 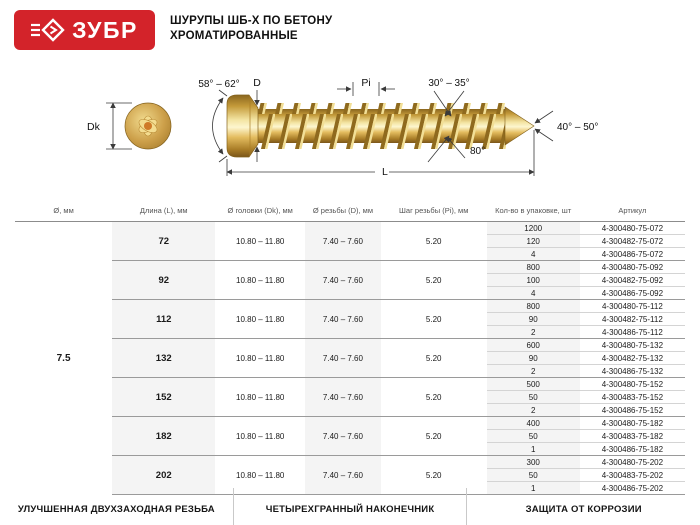 What do you see at coordinates (148, 126) in the screenshot?
I see `screw-head-view` at bounding box center [148, 126].